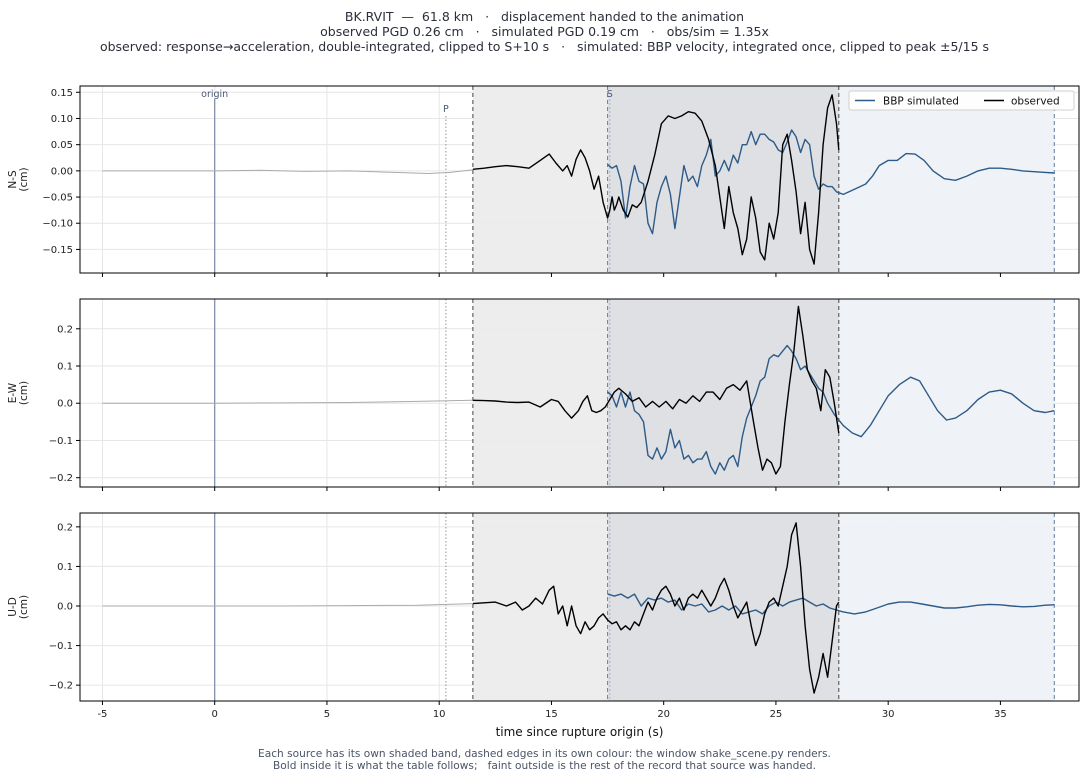 The width and height of the screenshot is (1089, 781). What do you see at coordinates (102, 714) in the screenshot?
I see `x-tick-label: -5` at bounding box center [102, 714].